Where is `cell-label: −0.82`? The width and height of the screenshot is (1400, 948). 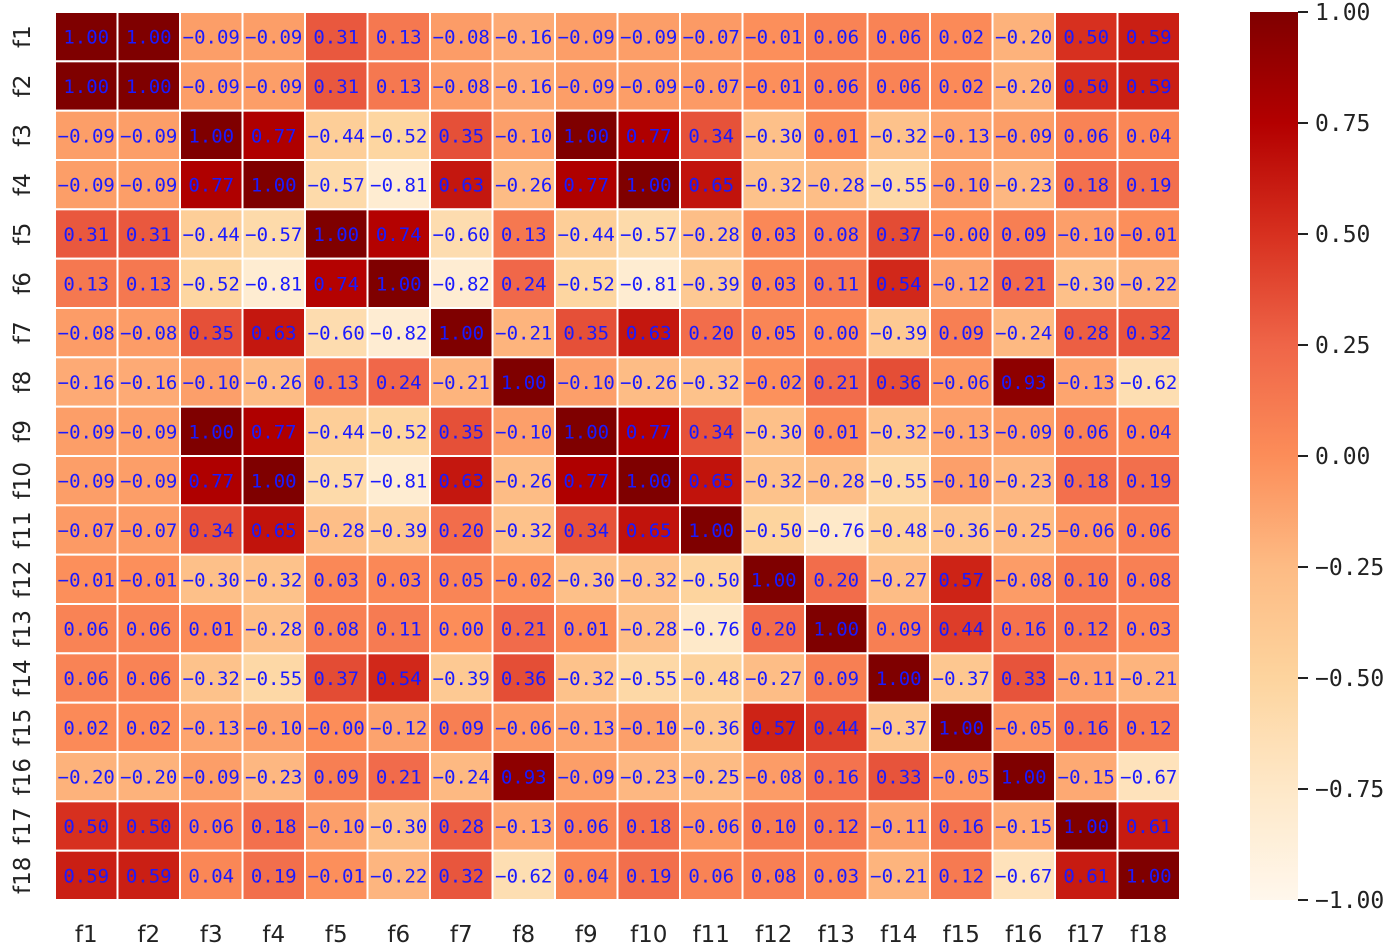
cell-label: −0.82 is located at coordinates (398, 334).